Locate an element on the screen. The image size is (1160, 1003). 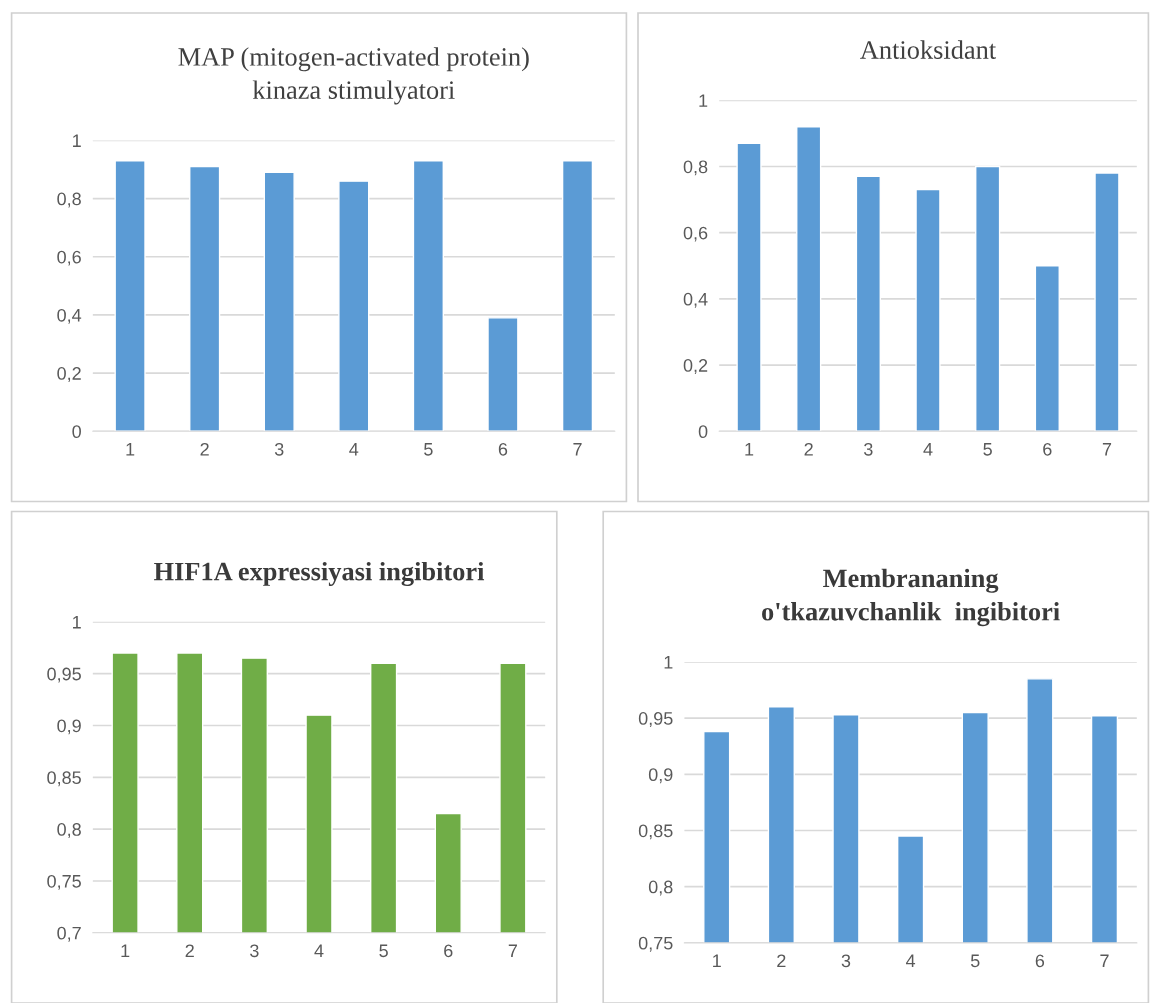
chart-title: MAP (mitogen-activated protein) kinaza stimulyatori is located at coordinates (353, 76).